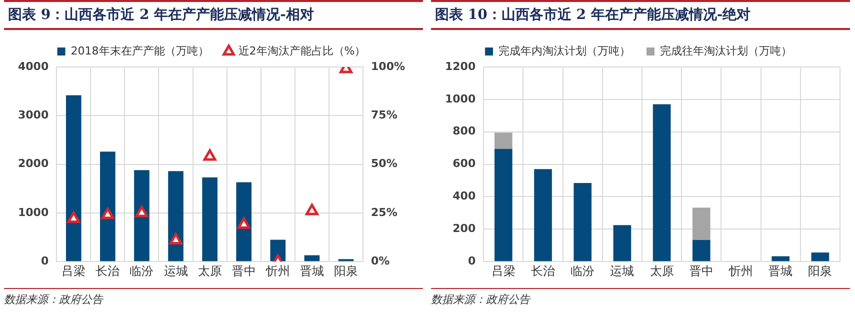 Image resolution: width=855 pixels, height=336 pixels. What do you see at coordinates (213, 15) in the screenshot?
I see `chart-title: 图表 9：山西各市近 2 年在产产能压减情况-相对` at bounding box center [213, 15].